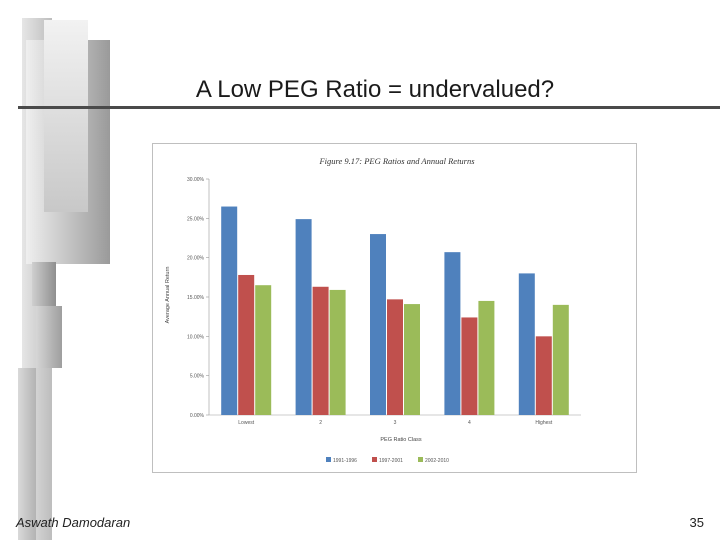  Describe the element at coordinates (196, 219) in the screenshot. I see `y-tick-label: 25.00%` at that location.